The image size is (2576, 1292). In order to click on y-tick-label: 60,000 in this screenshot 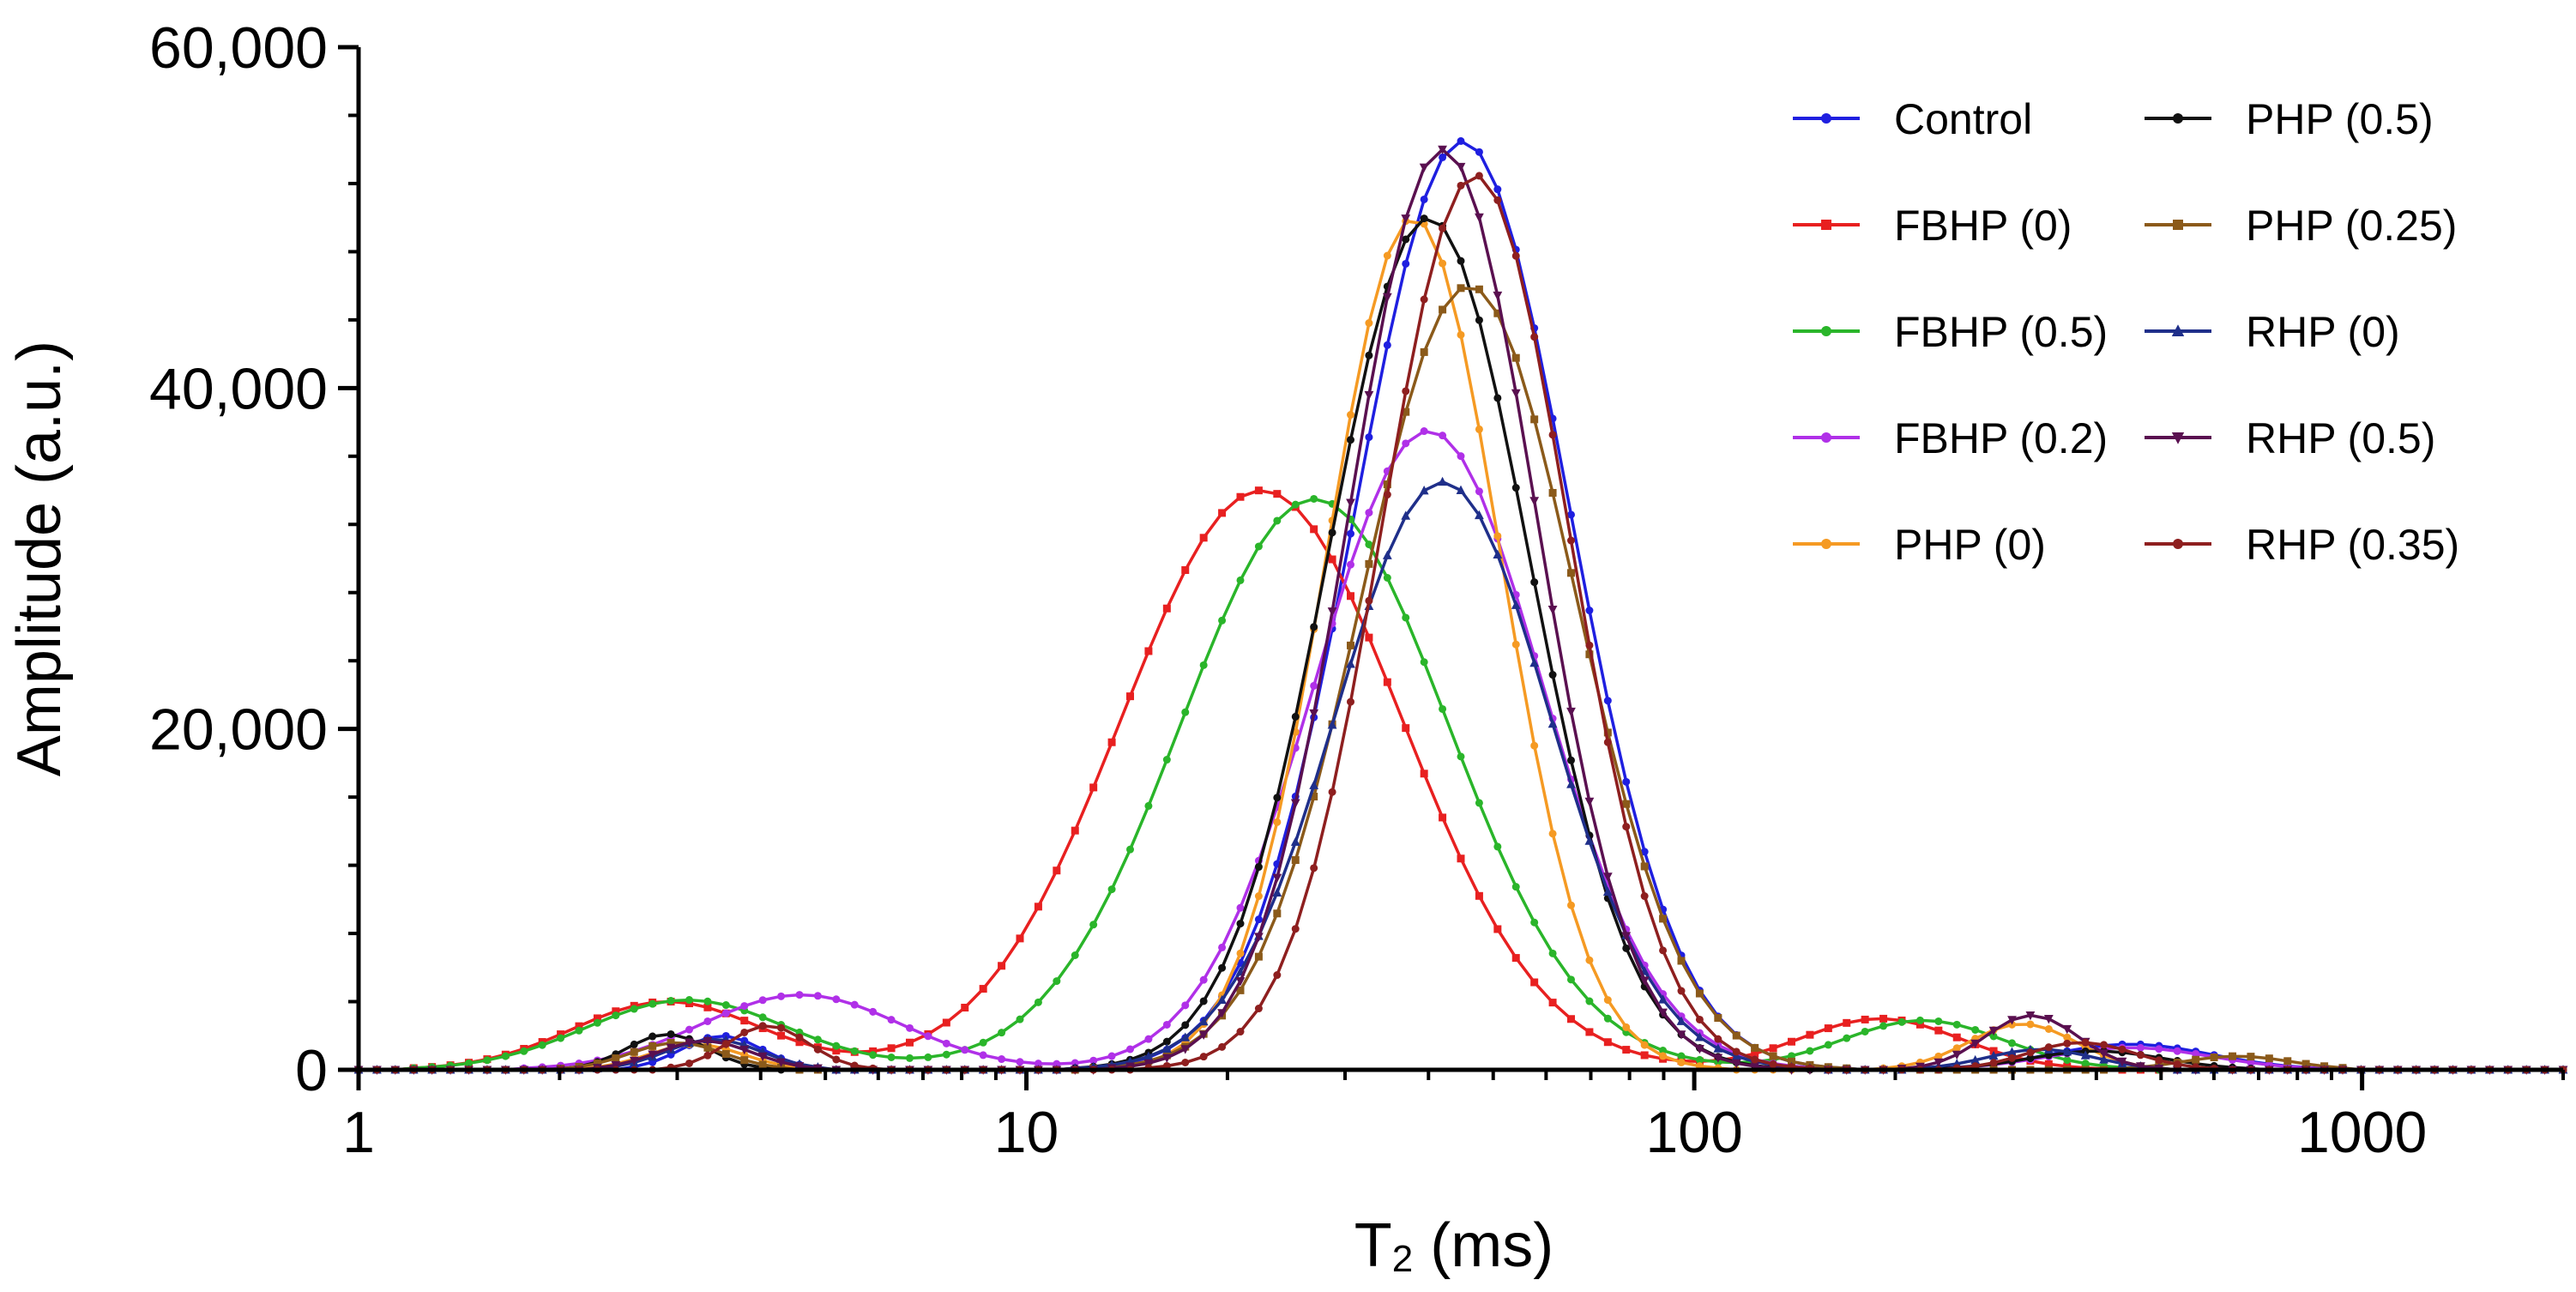, I will do `click(238, 48)`.